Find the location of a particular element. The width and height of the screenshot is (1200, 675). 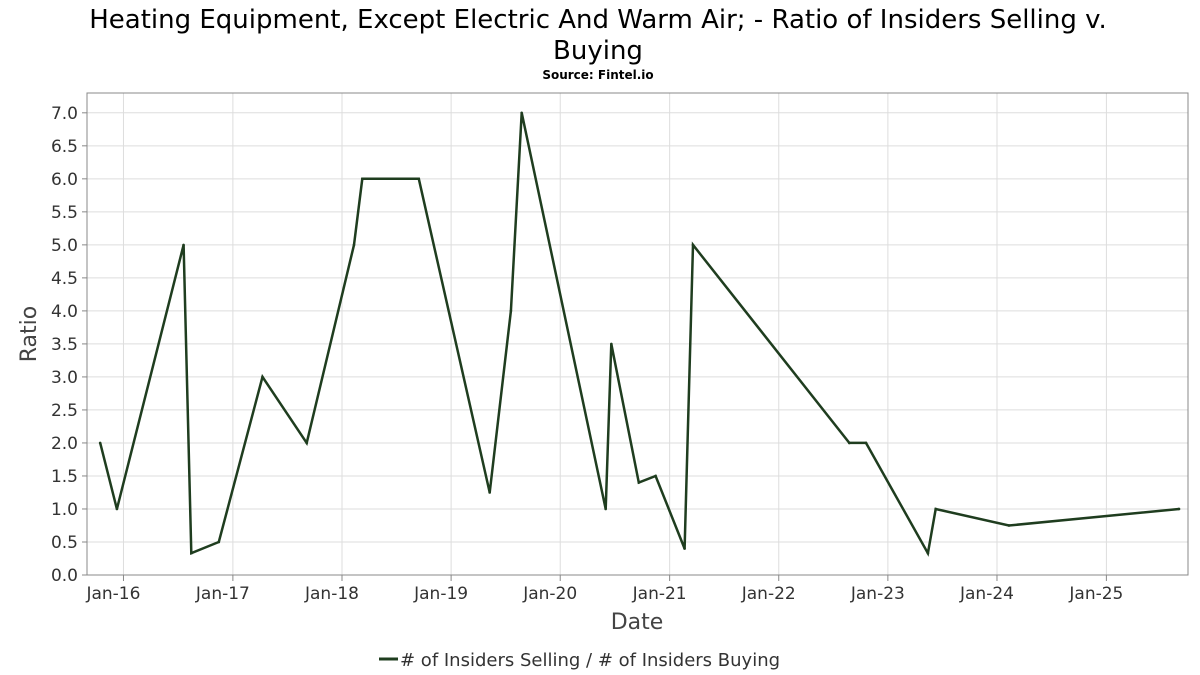

x-tick-label: Jan-18 is located at coordinates (331, 594).